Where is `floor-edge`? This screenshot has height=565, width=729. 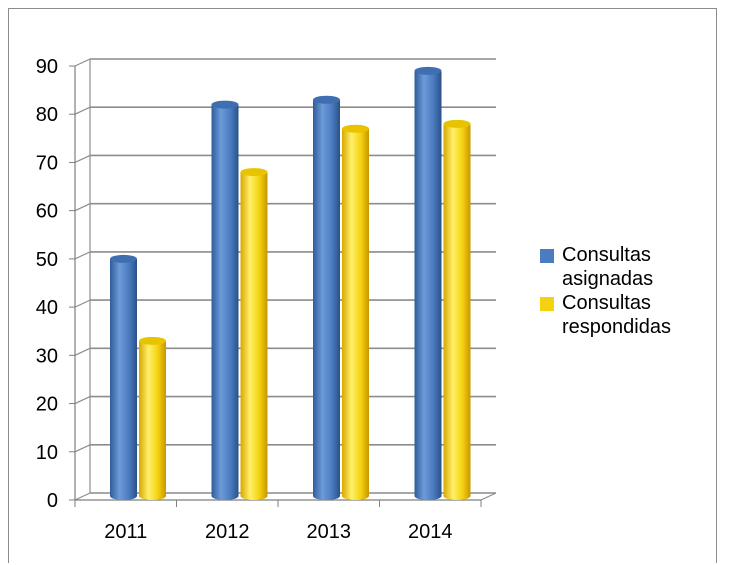
floor-edge is located at coordinates (488, 496).